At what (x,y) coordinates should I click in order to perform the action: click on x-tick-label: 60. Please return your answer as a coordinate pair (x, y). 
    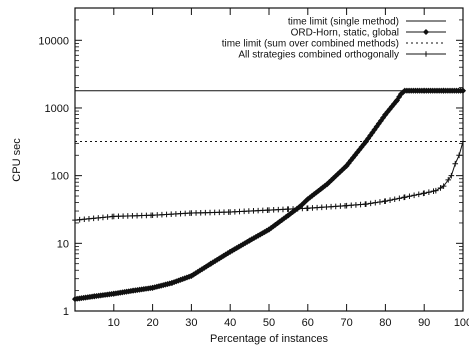
    Looking at the image, I should click on (308, 323).